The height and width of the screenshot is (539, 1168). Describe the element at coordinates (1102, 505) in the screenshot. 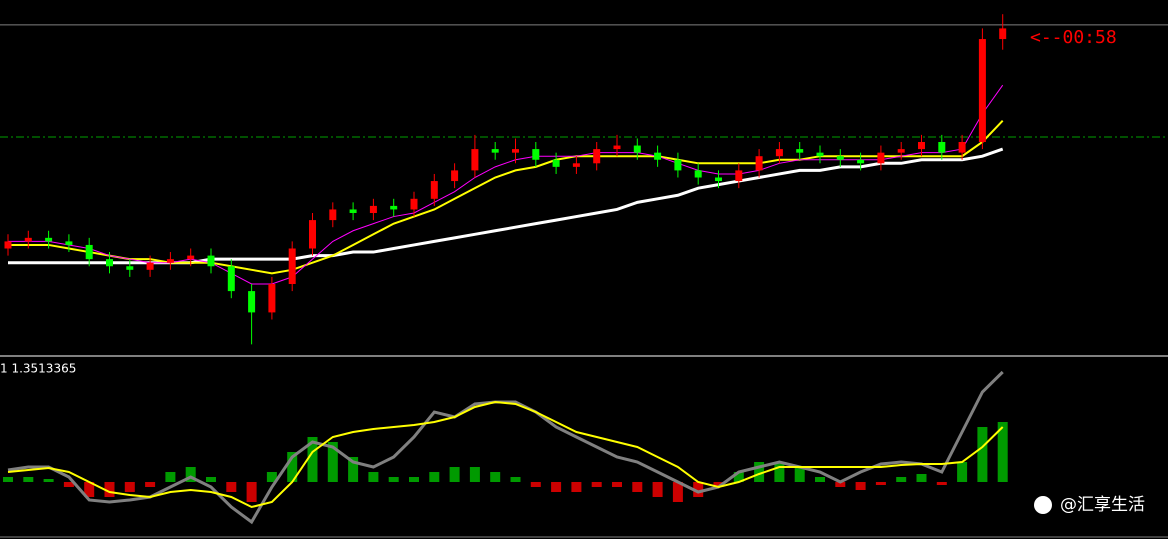

I see `watermark: @汇享生活` at that location.